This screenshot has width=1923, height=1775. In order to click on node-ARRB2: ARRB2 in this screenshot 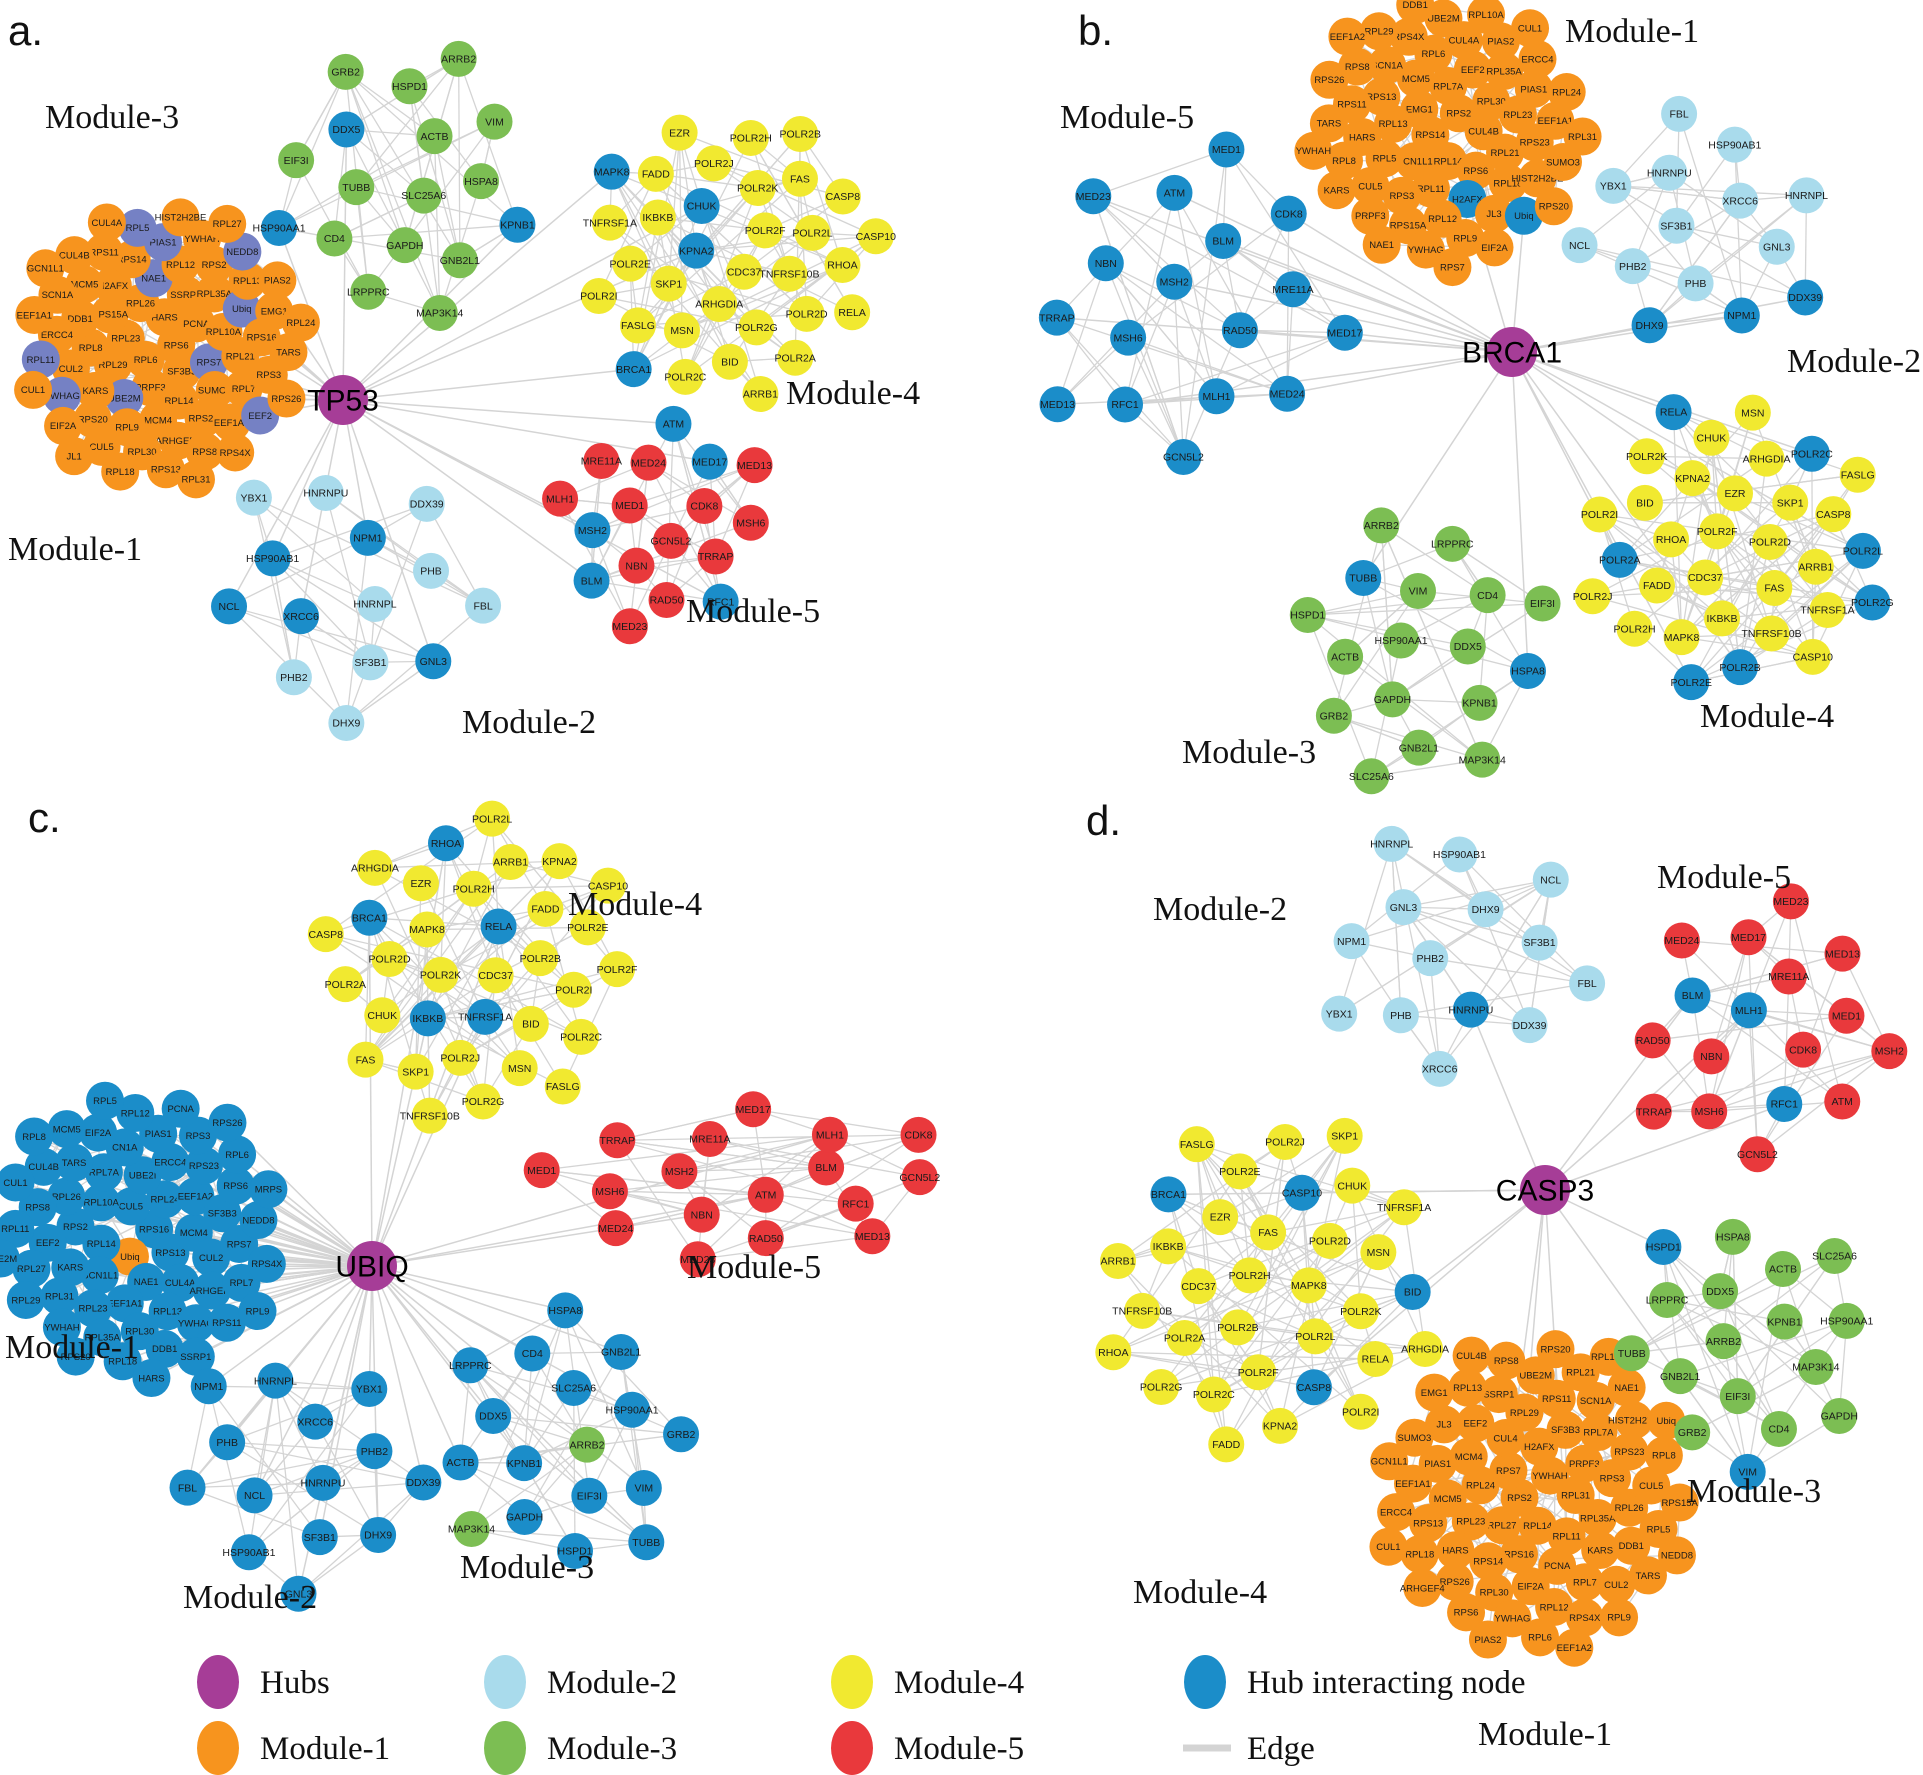, I will do `click(458, 58)`.